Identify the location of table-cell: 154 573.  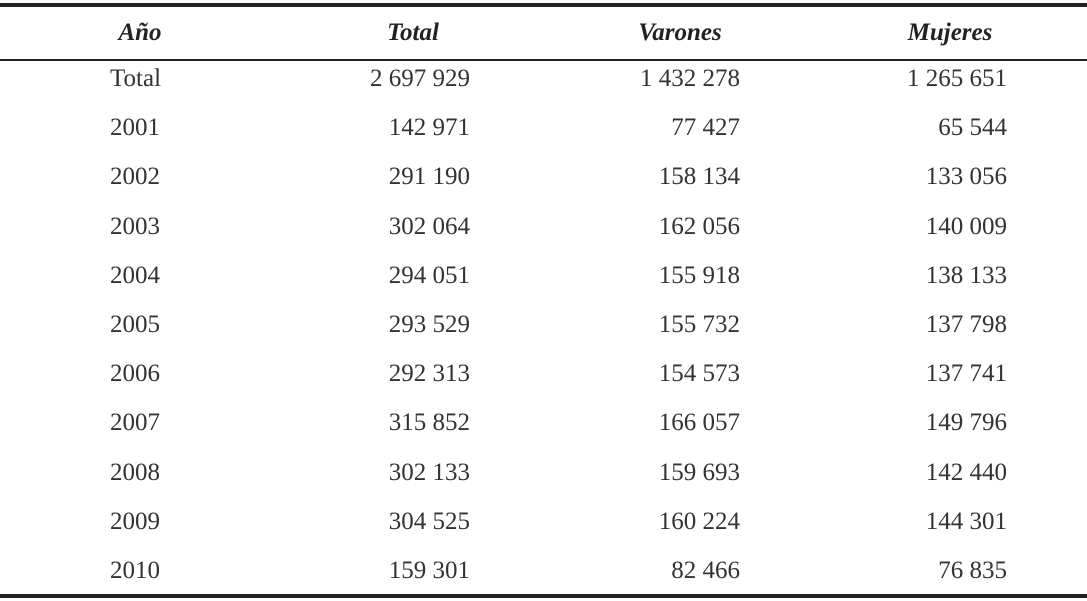
(699, 374).